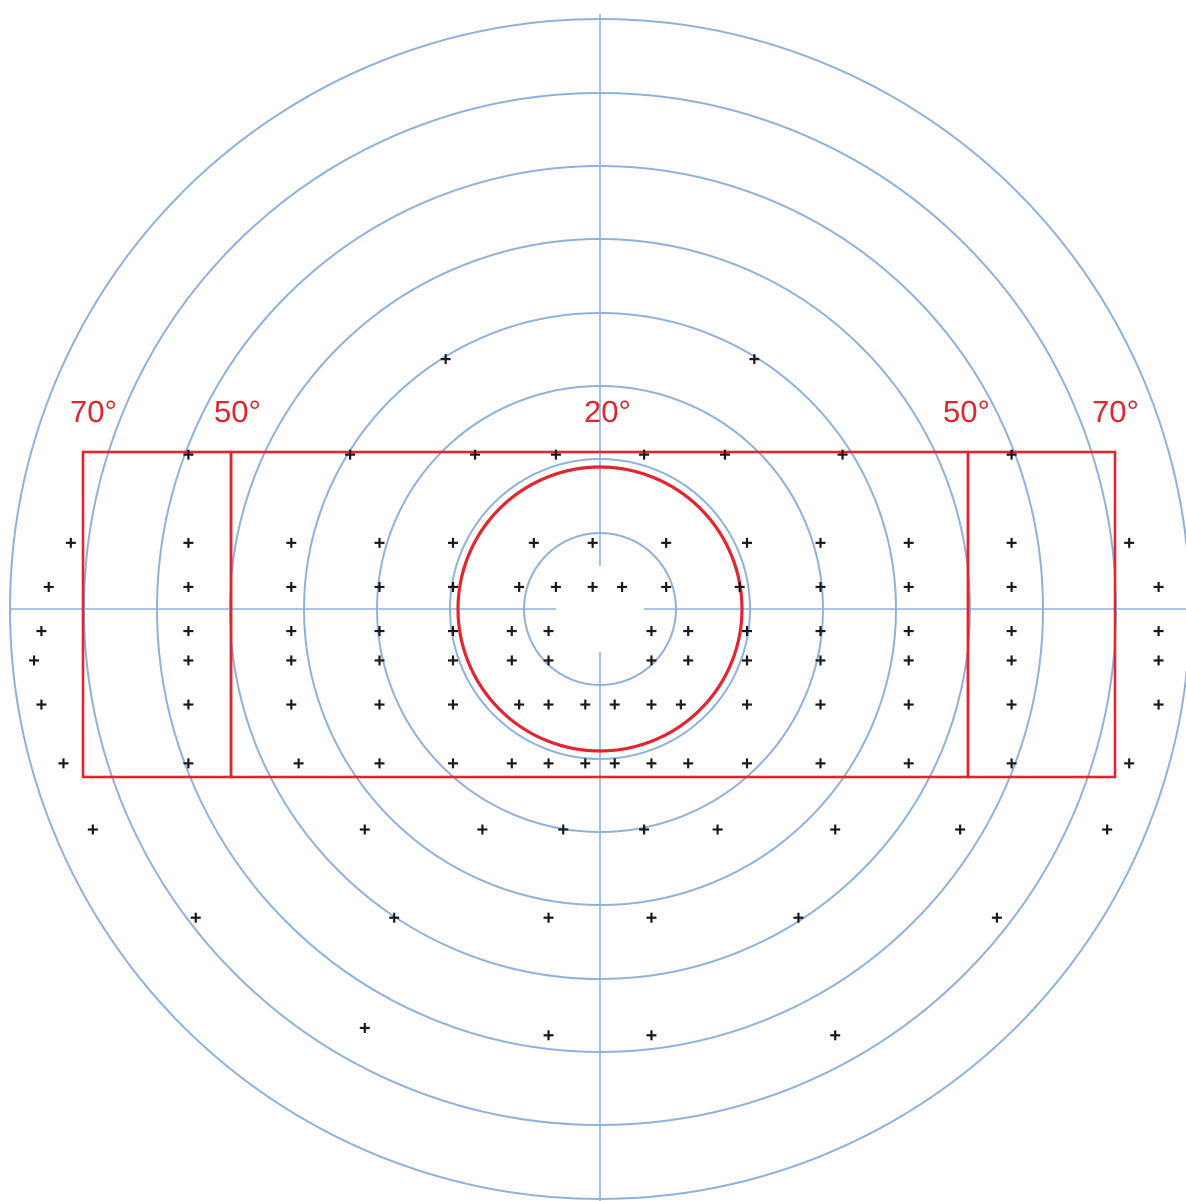 This screenshot has height=1201, width=1186. What do you see at coordinates (600, 609) in the screenshot?
I see `central-20-degree-circle` at bounding box center [600, 609].